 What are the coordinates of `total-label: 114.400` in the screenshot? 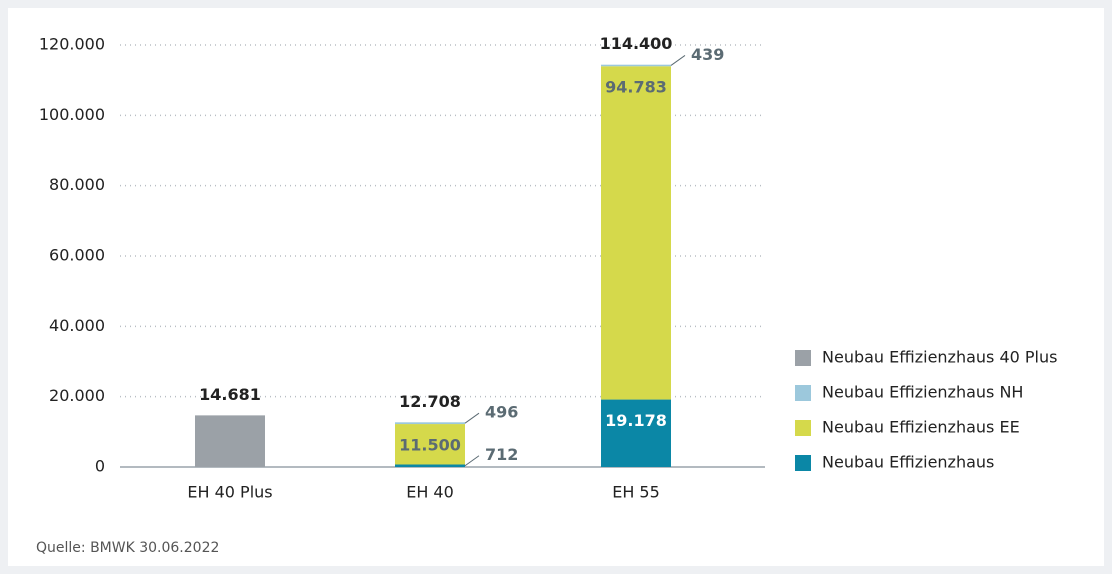 It's located at (636, 43).